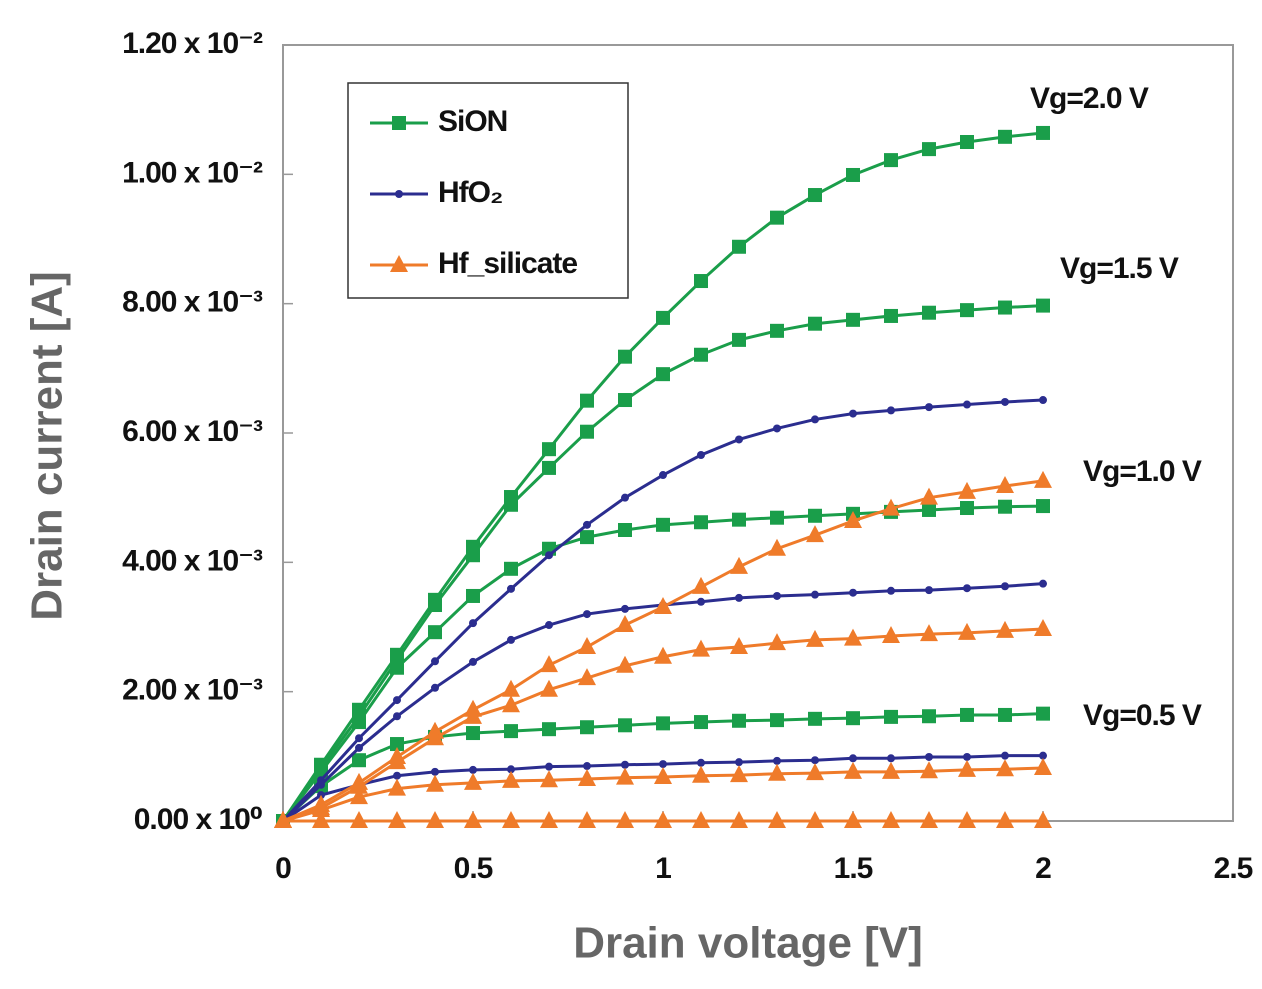 The width and height of the screenshot is (1262, 989). Describe the element at coordinates (507, 263) in the screenshot. I see `legend-label: Hf_silicate` at that location.